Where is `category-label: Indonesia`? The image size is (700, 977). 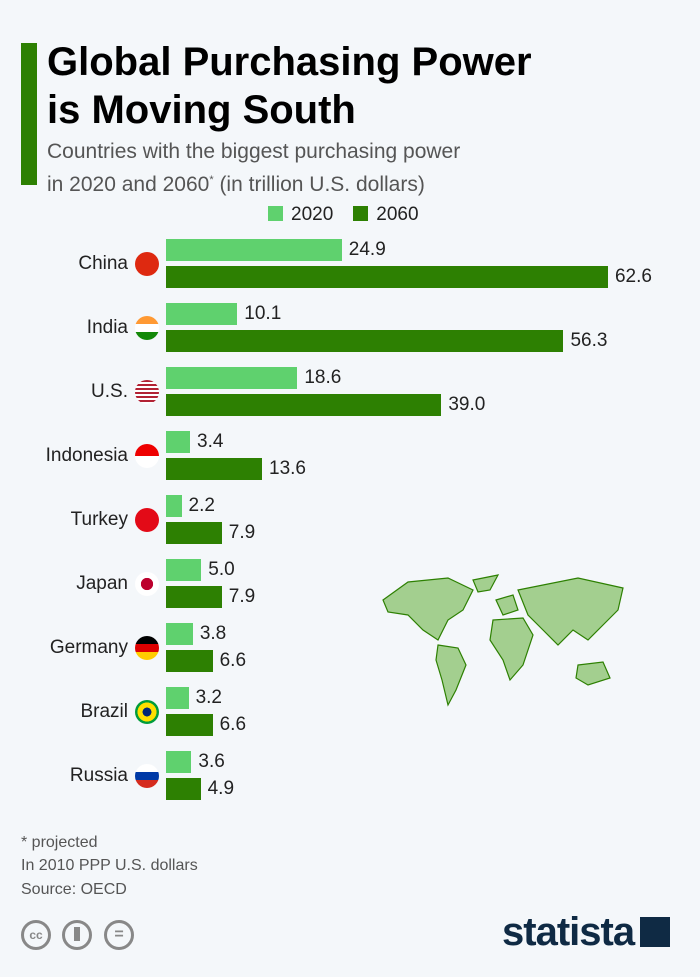
category-label: Indonesia is located at coordinates (86, 455).